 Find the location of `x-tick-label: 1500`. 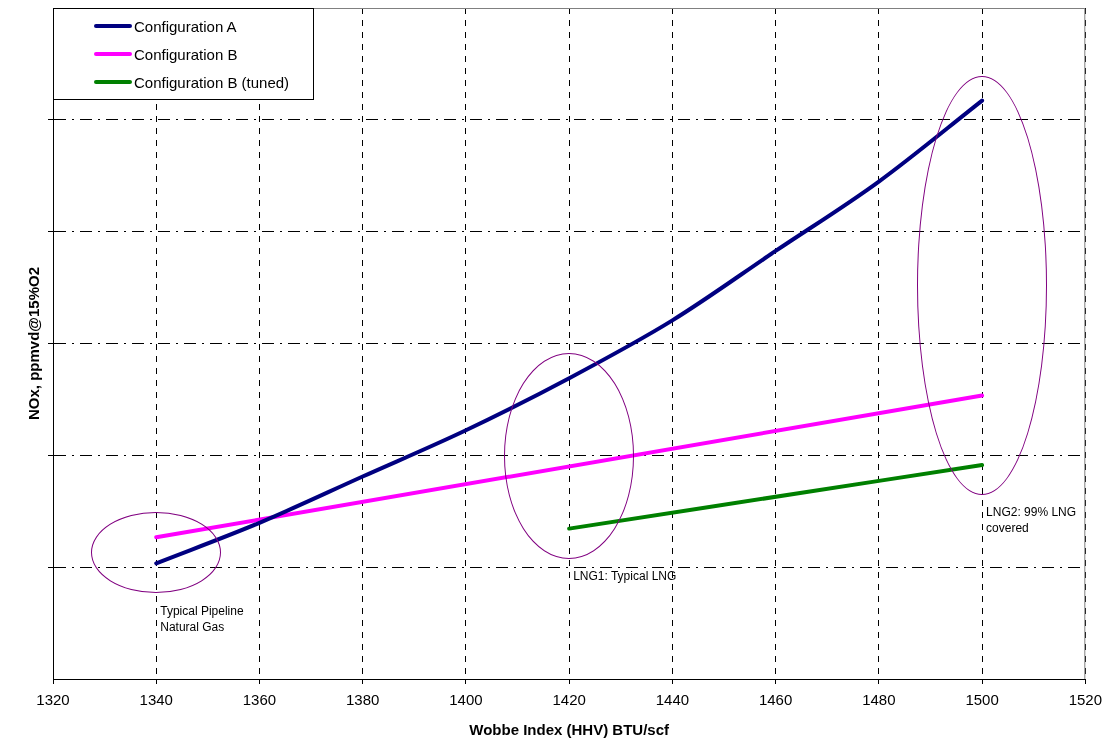

x-tick-label: 1500 is located at coordinates (982, 700).